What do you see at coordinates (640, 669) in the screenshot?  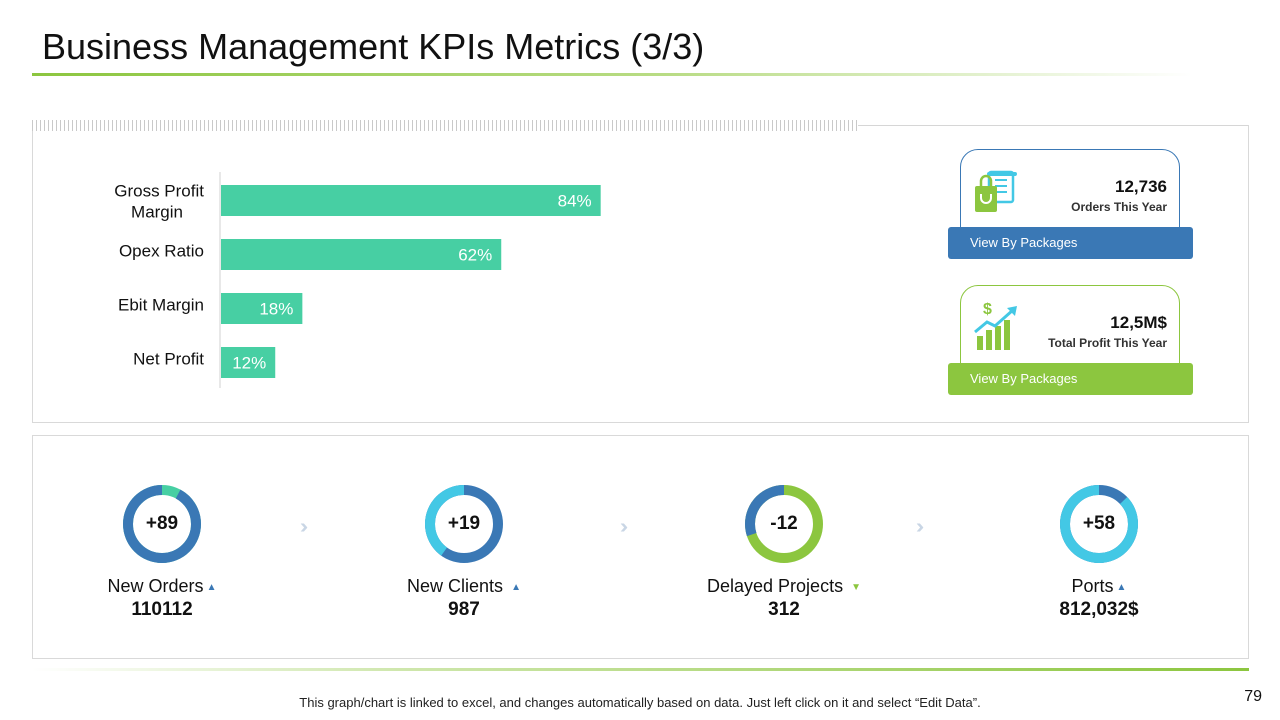 I see `footer-divider` at bounding box center [640, 669].